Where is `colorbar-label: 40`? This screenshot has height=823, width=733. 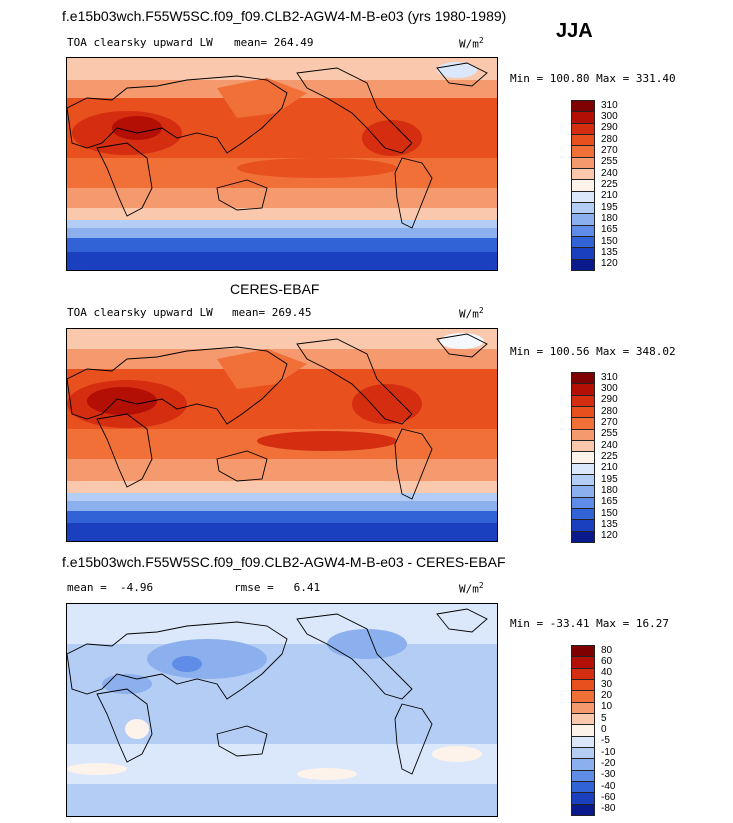 colorbar-label: 40 is located at coordinates (607, 673).